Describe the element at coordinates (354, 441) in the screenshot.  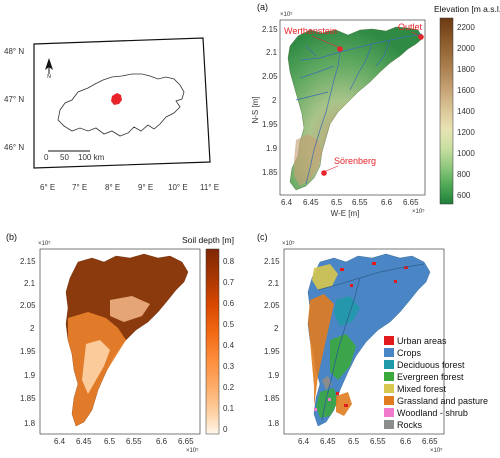
I see `c-xtick-6.5: 6.5` at that location.